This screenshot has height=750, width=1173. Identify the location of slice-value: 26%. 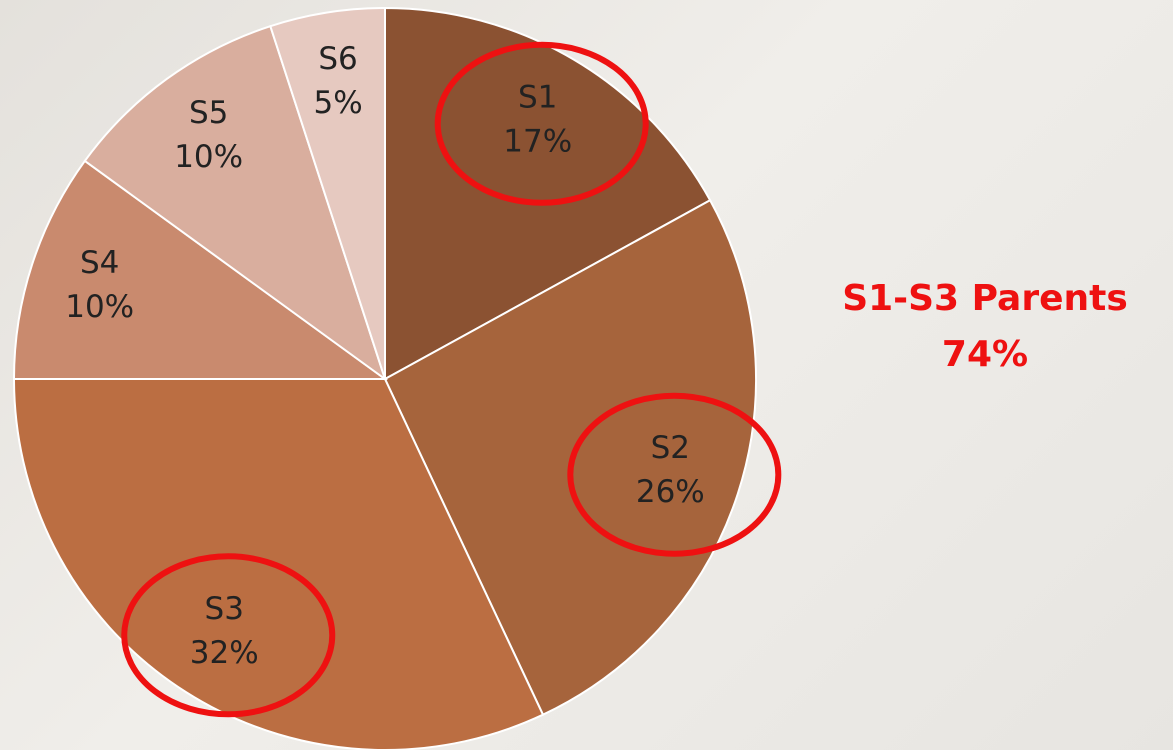
(670, 492).